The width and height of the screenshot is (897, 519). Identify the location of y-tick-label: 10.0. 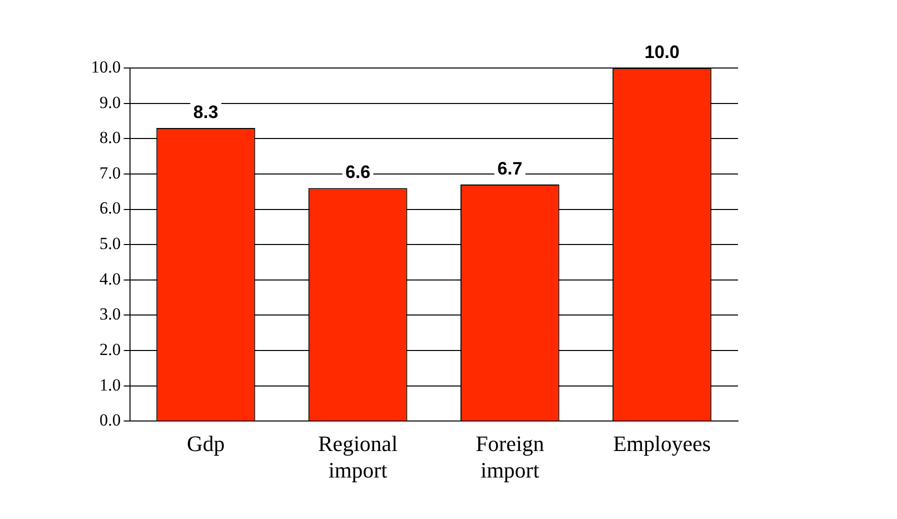
(106, 66).